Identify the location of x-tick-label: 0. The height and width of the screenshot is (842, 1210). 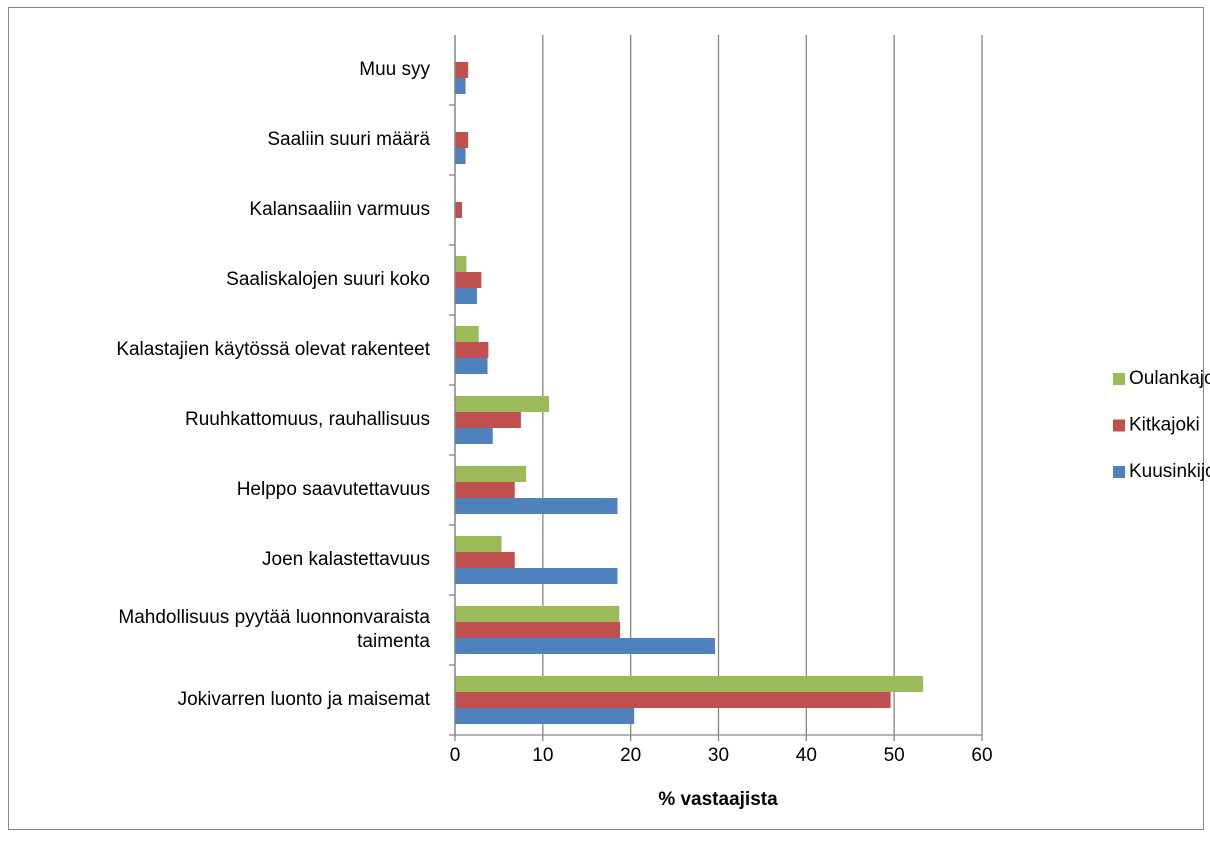
(455, 755).